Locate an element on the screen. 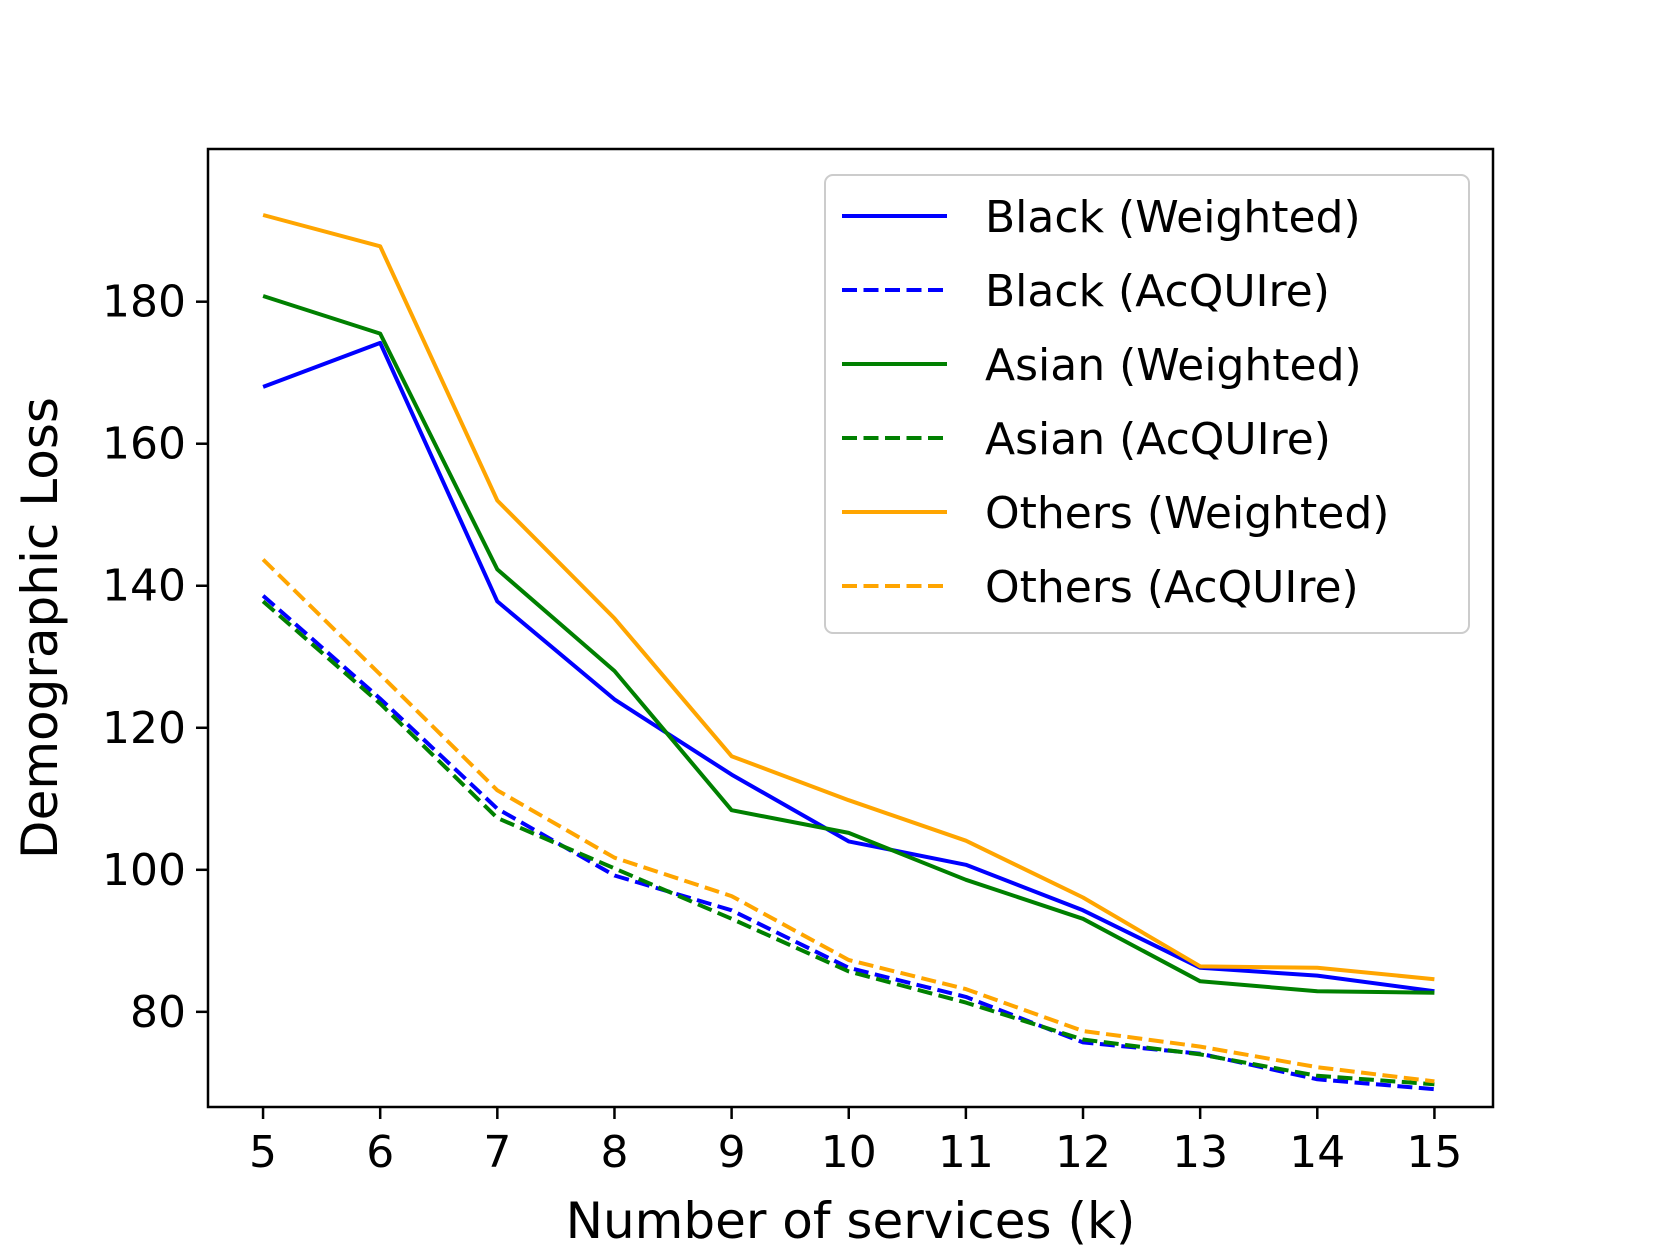 This screenshot has width=1660, height=1245. x-tick-label: 11 is located at coordinates (966, 1152).